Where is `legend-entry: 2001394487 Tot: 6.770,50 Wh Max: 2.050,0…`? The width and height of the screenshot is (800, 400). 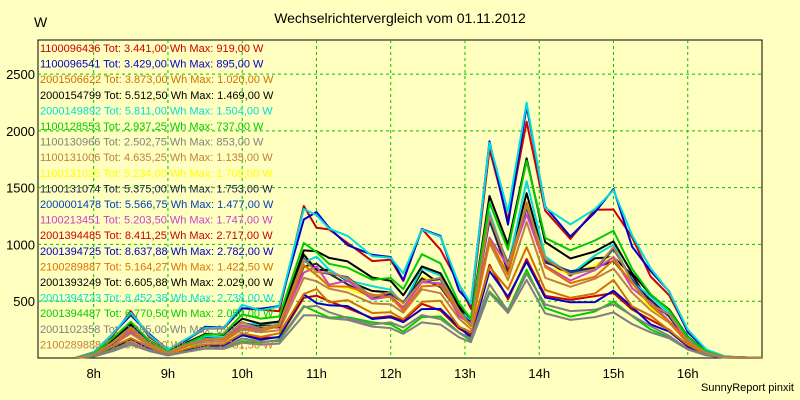
legend-entry: 2001394487 Tot: 6.770,50 Wh Max: 2.050,0… is located at coordinates (157, 314).